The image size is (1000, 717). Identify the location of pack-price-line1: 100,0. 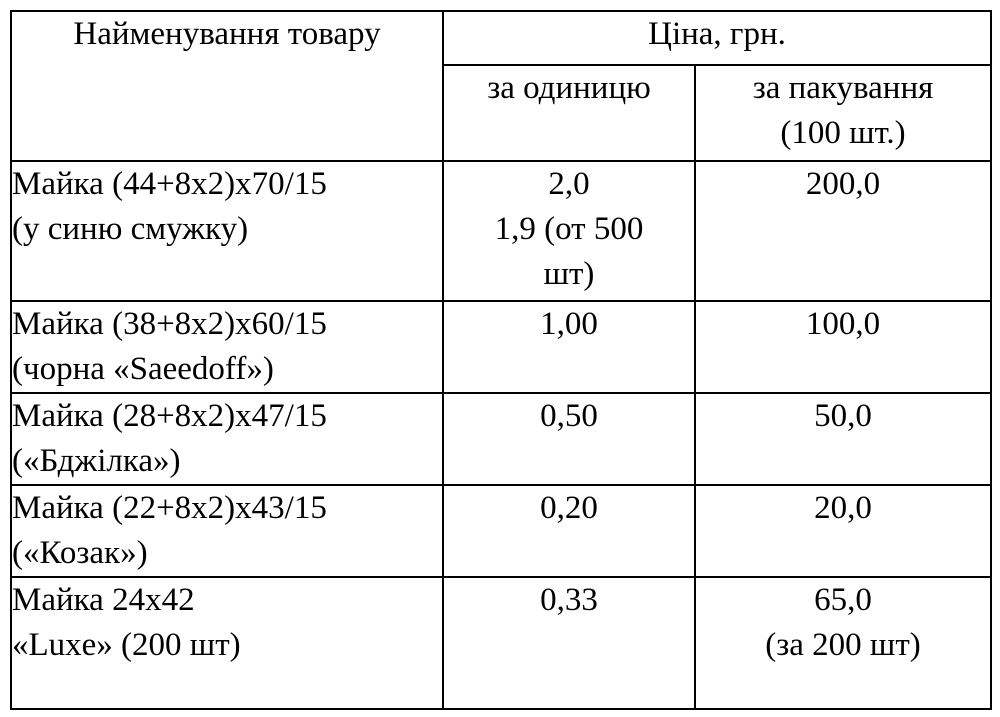
(843, 324).